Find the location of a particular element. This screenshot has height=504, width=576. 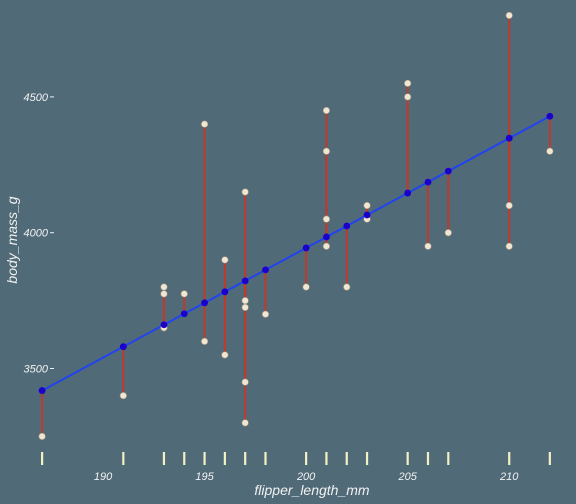

x-tick-label: 200 is located at coordinates (306, 477).